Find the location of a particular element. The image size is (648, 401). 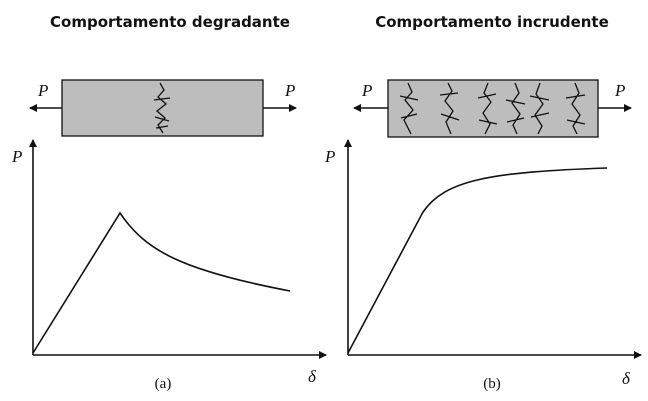

load-curve is located at coordinates (161, 282).